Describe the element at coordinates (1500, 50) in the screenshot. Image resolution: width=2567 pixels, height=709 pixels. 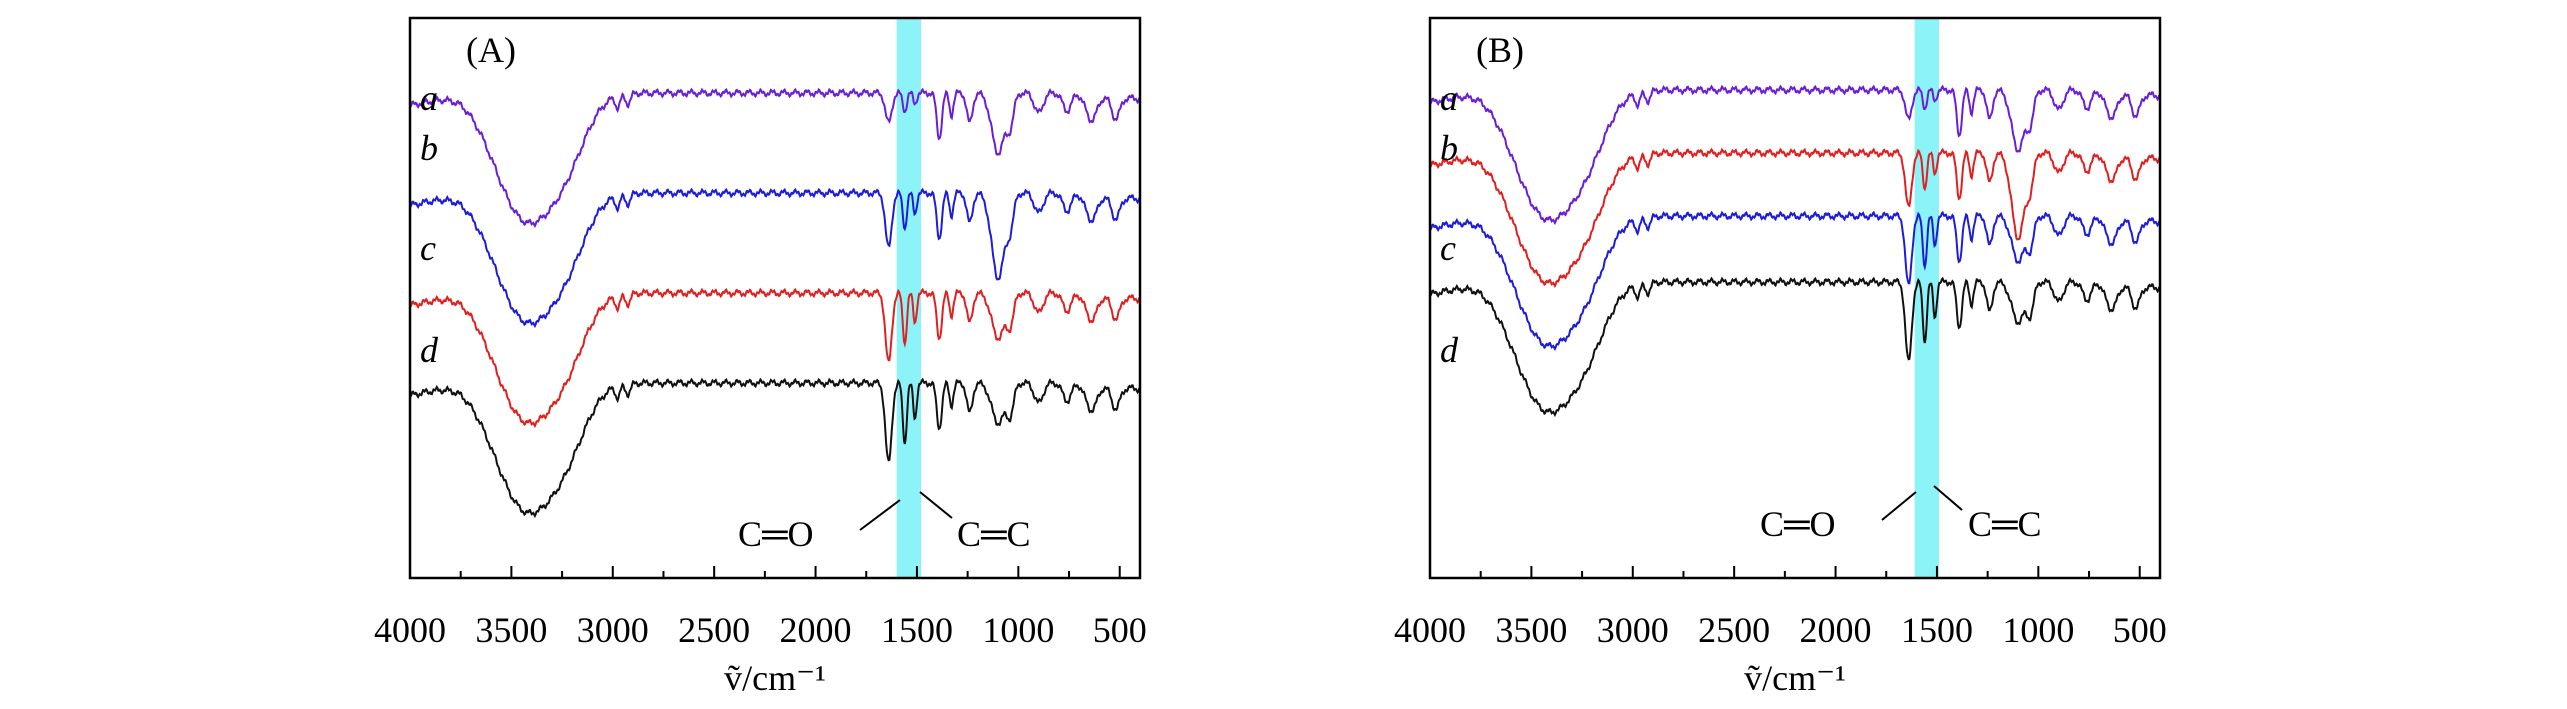
I see `panel-b-label: (B)` at that location.